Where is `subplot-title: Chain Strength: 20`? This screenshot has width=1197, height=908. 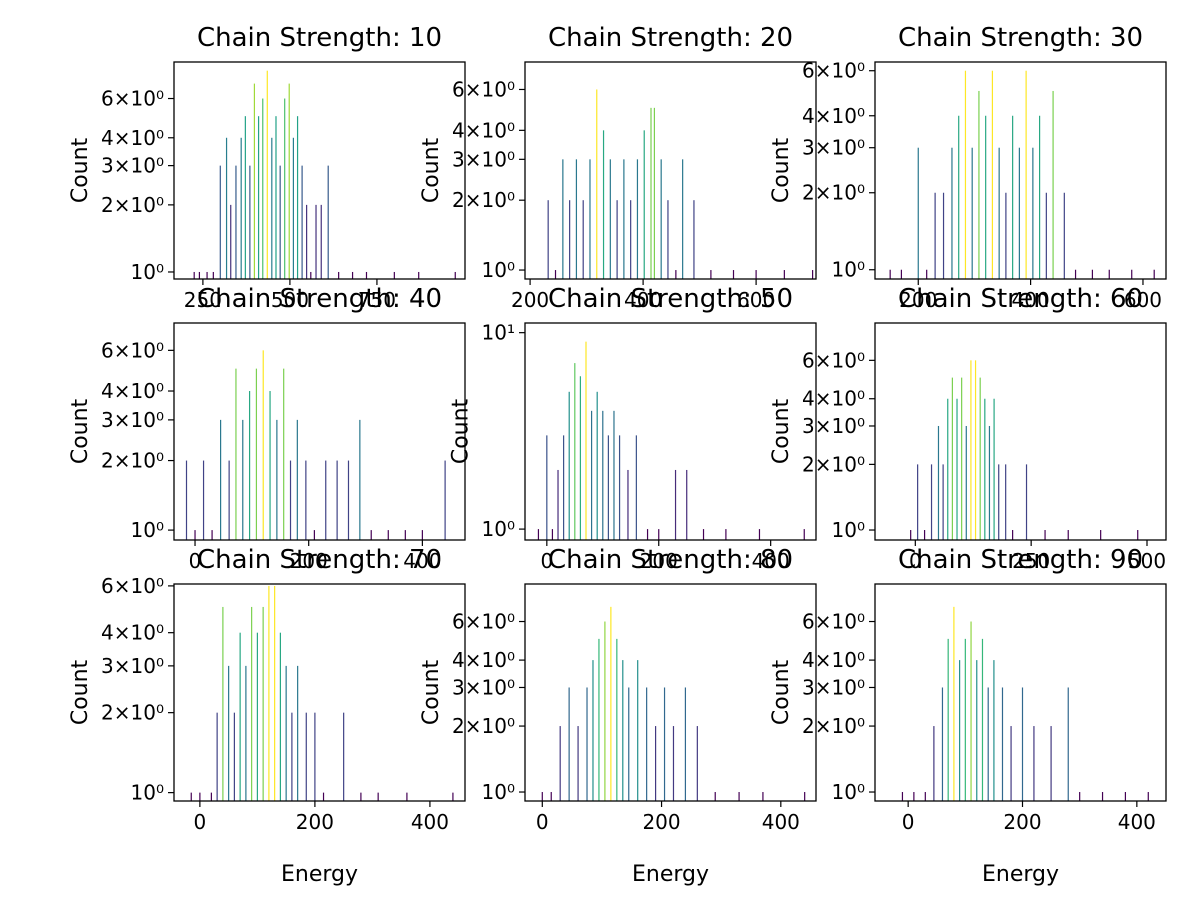 subplot-title: Chain Strength: 20 is located at coordinates (670, 38).